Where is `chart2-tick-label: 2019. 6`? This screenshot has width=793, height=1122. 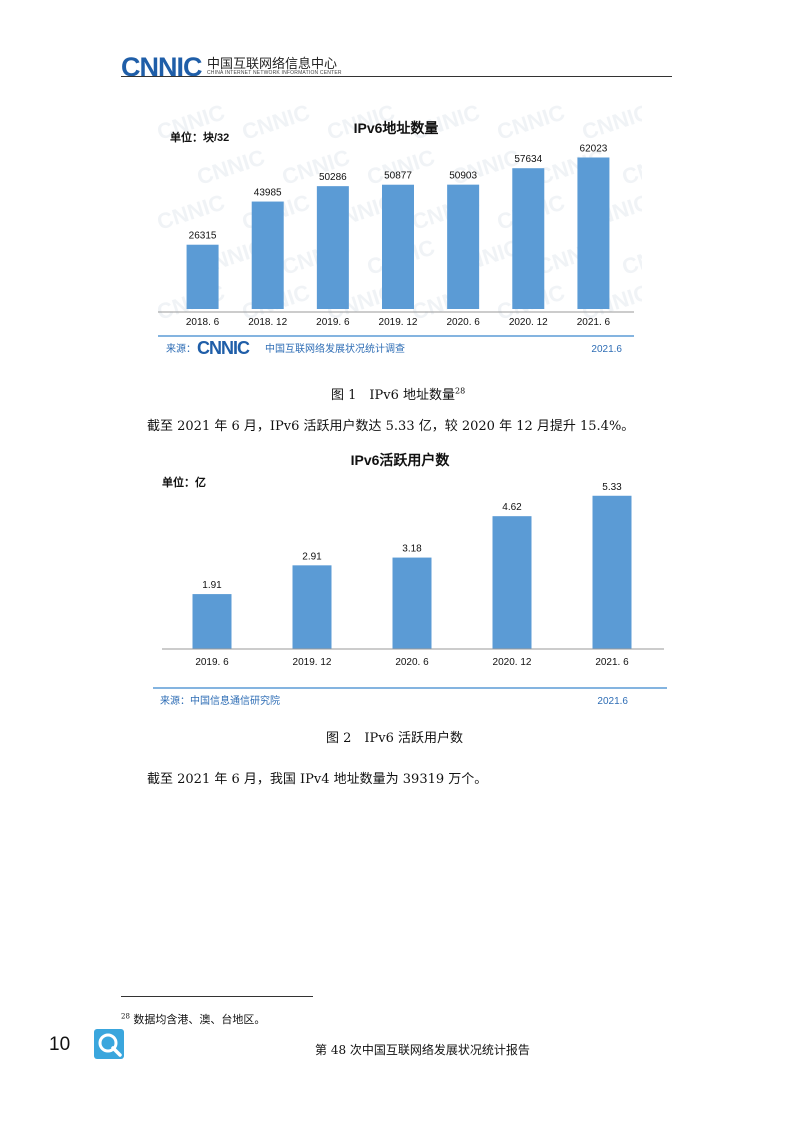 chart2-tick-label: 2019. 6 is located at coordinates (212, 662).